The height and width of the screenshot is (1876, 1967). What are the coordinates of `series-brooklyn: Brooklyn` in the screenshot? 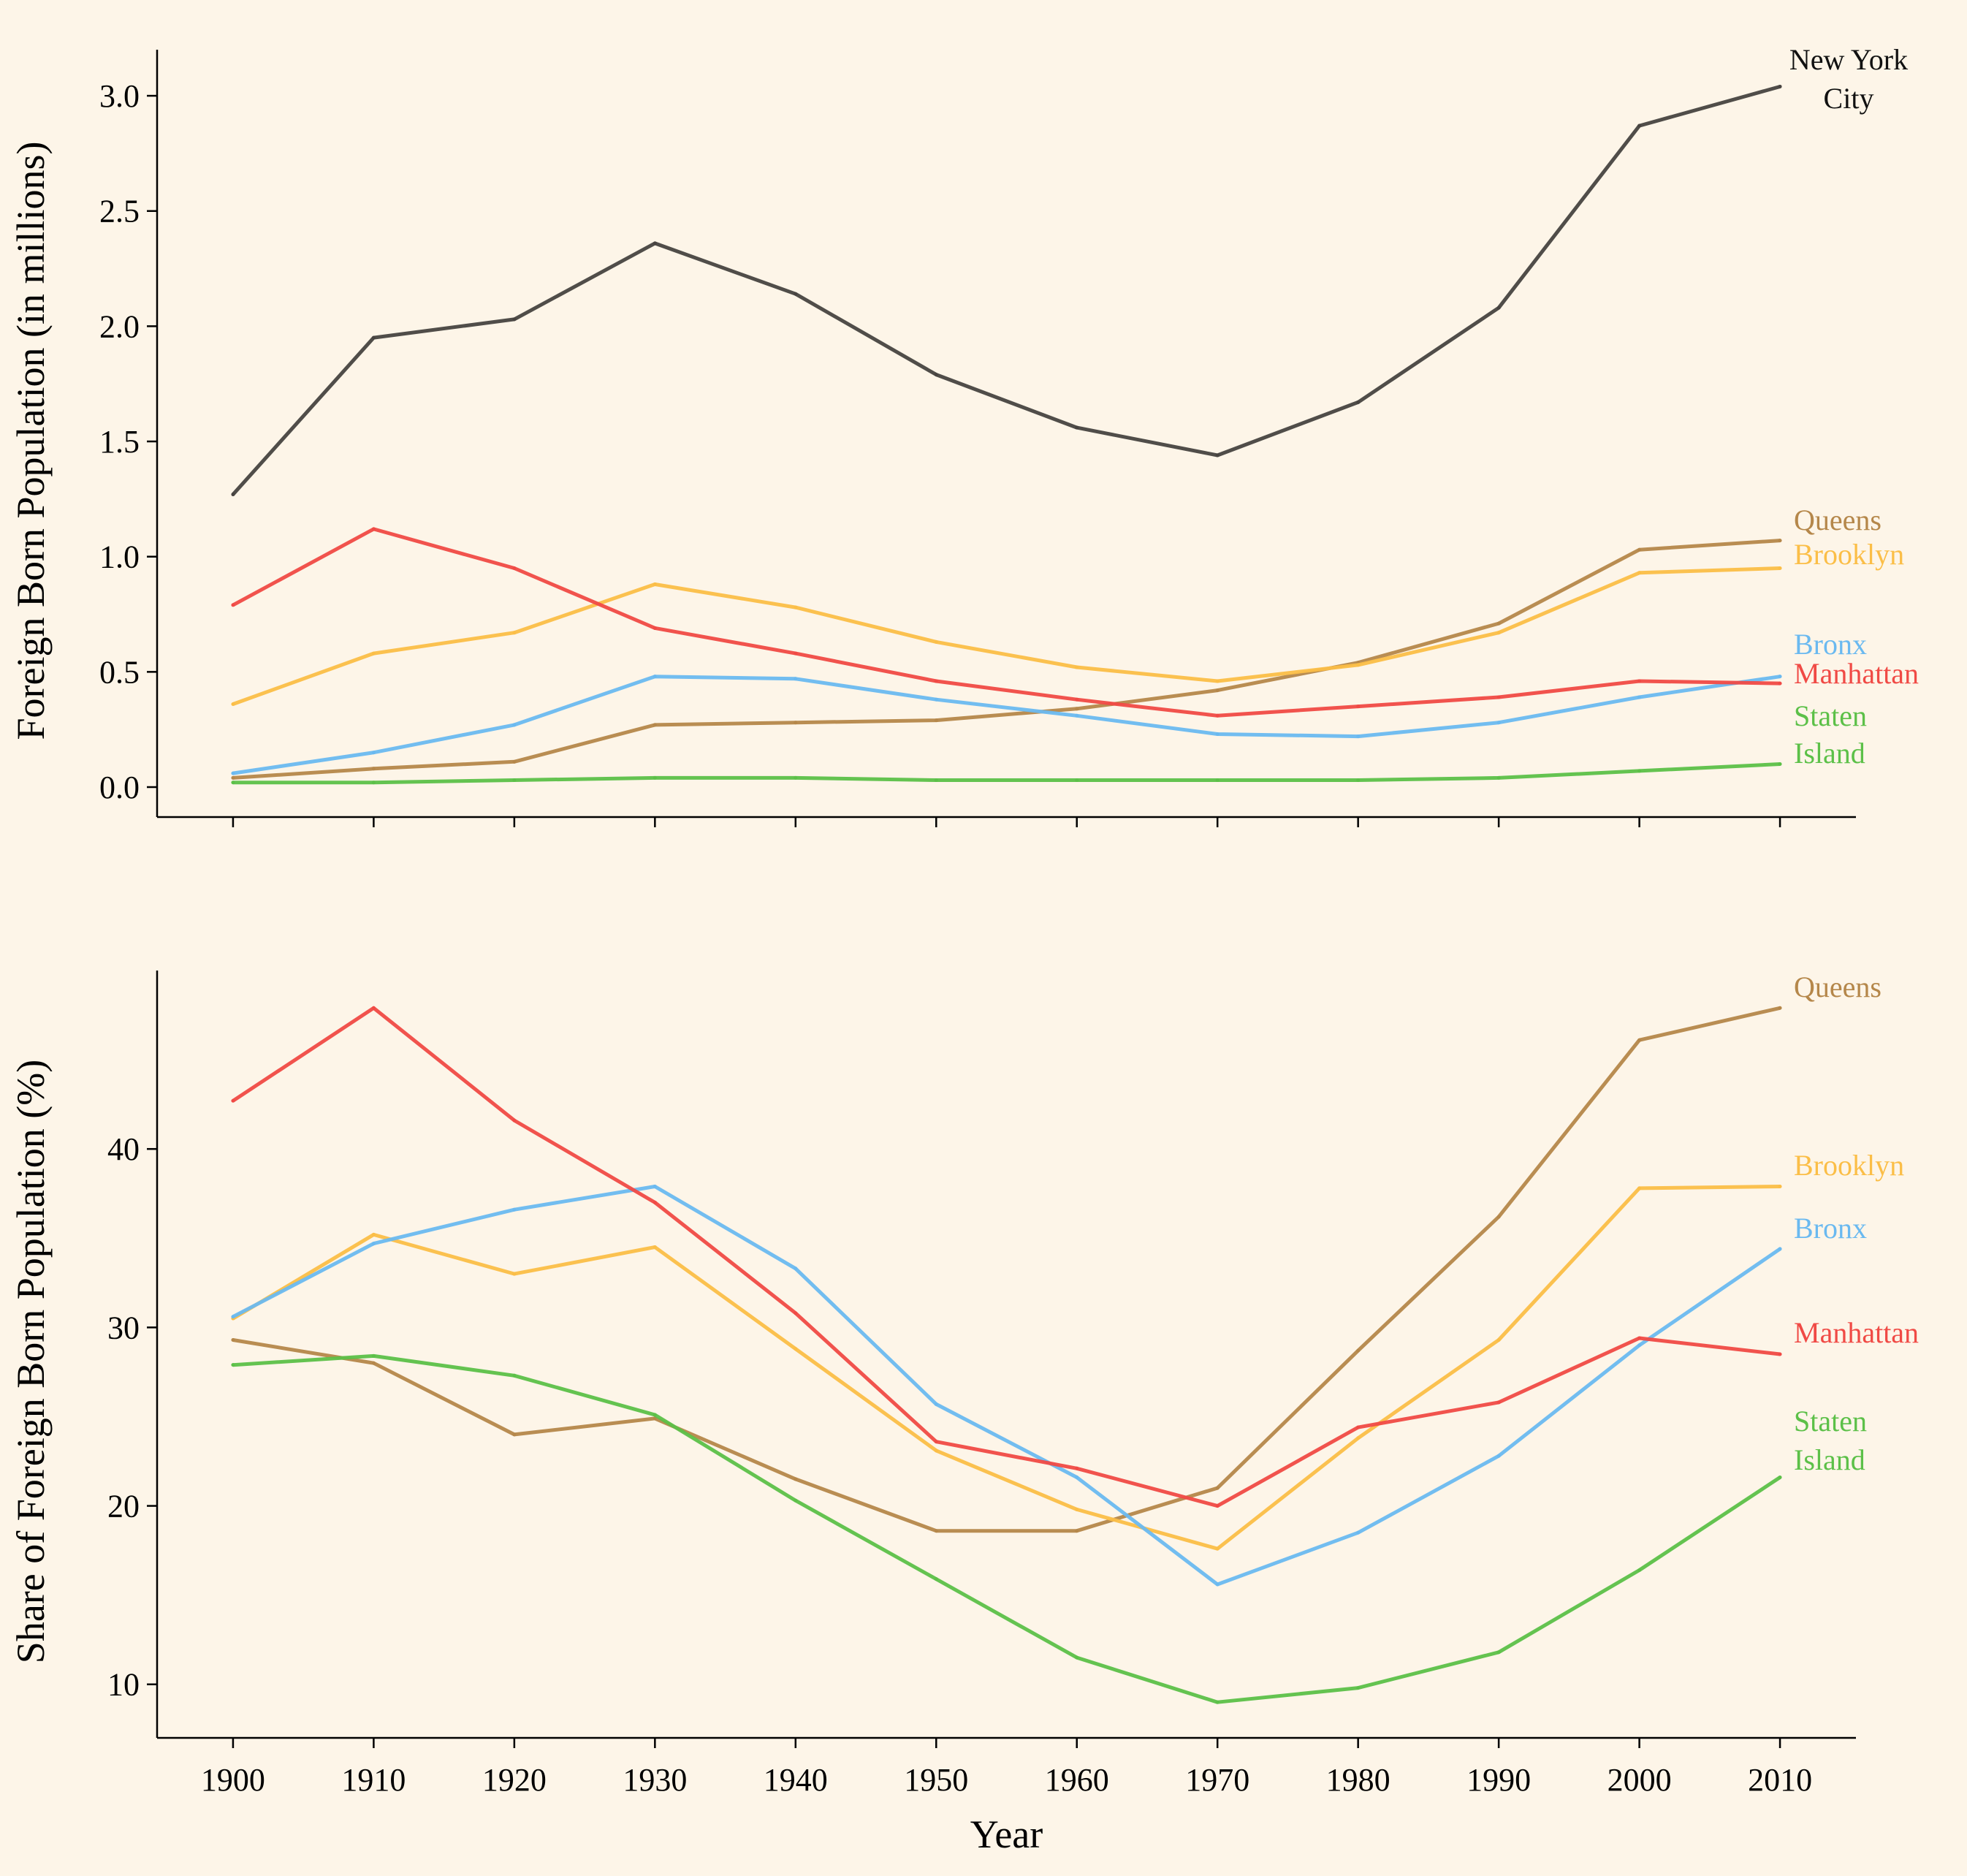 It's located at (1067, 622).